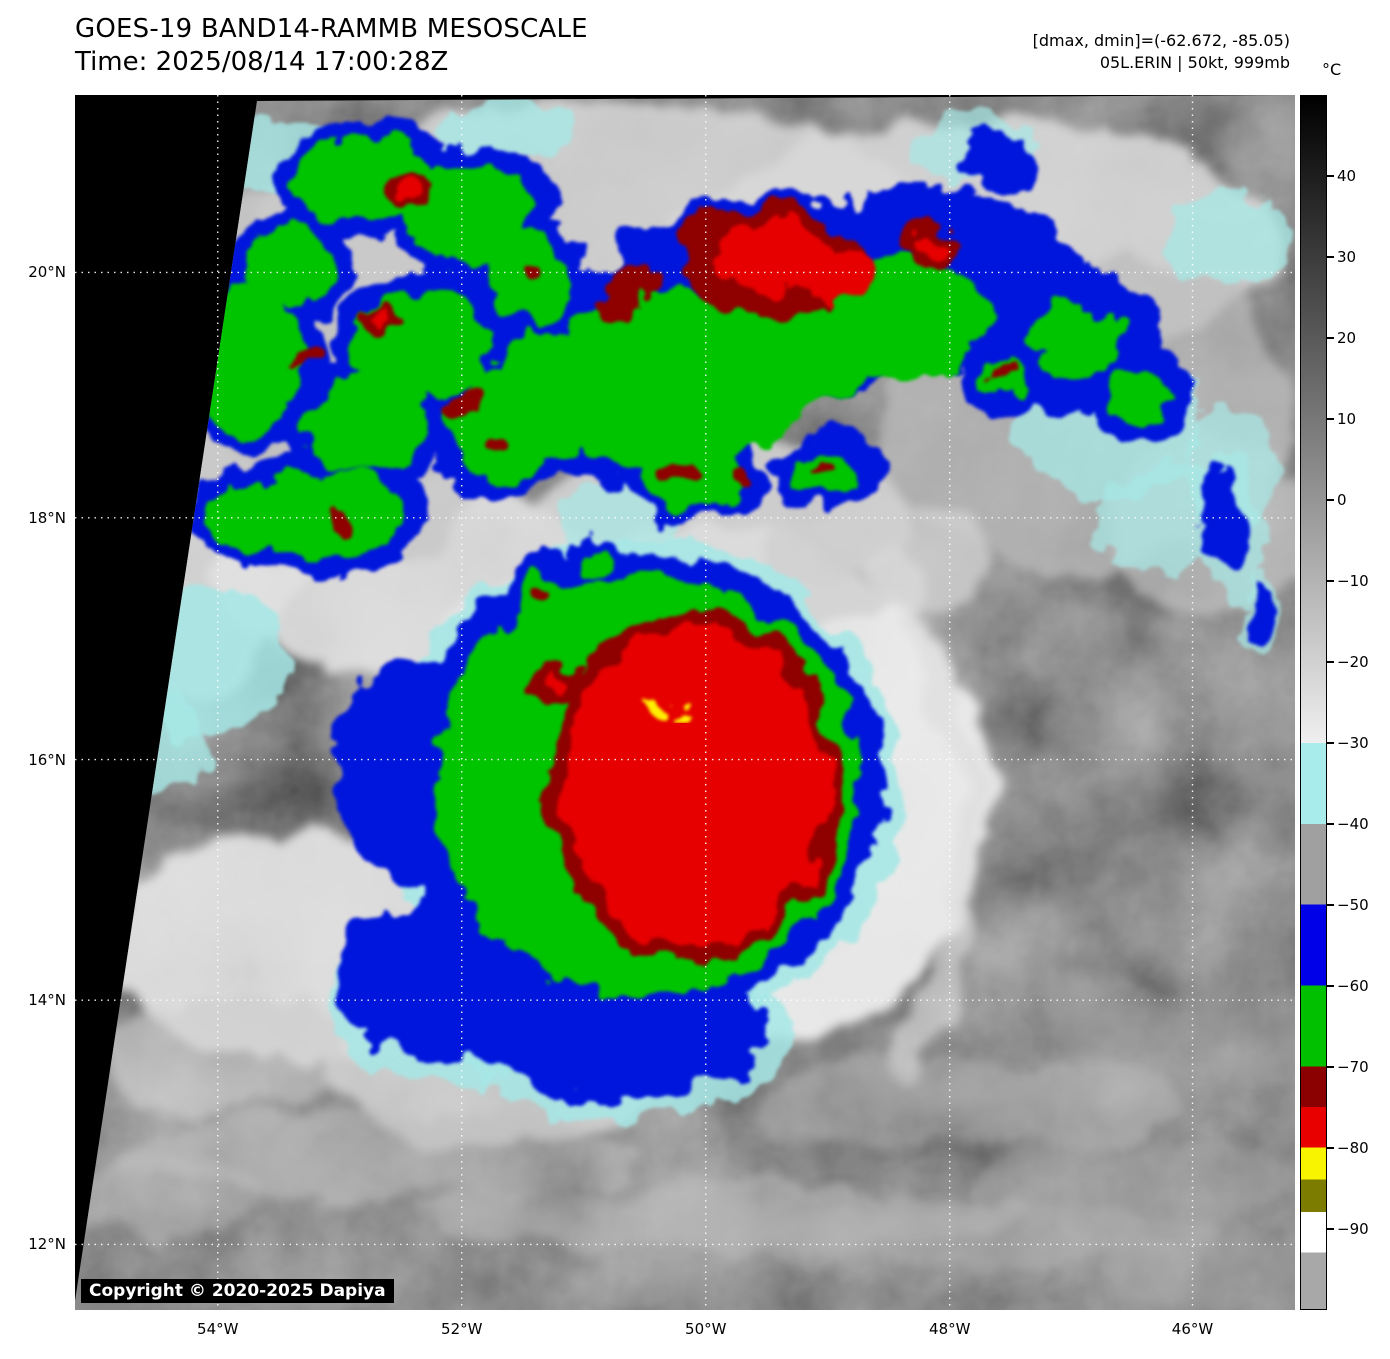 This screenshot has height=1359, width=1390. I want to click on colorbar-tick-label: −40, so click(1353, 824).